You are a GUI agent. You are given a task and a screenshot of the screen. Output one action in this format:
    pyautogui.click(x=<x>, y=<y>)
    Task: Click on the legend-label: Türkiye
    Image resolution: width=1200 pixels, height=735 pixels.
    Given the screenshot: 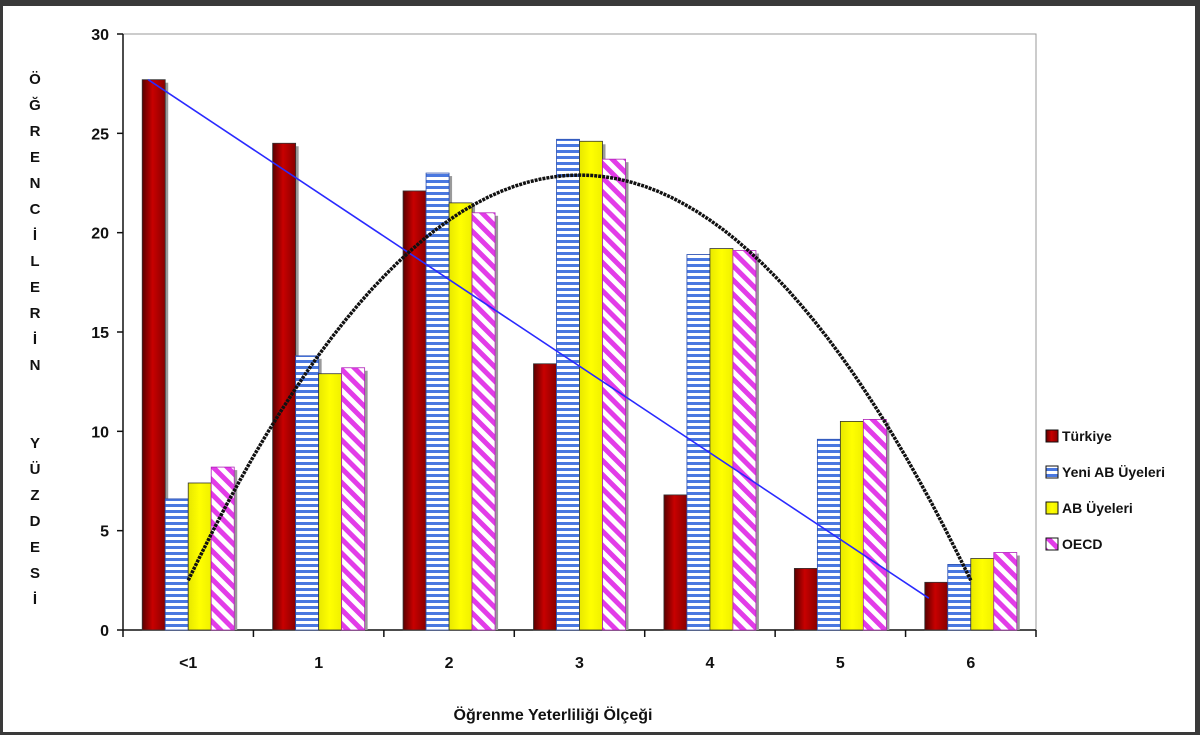 What is the action you would take?
    pyautogui.click(x=1087, y=436)
    